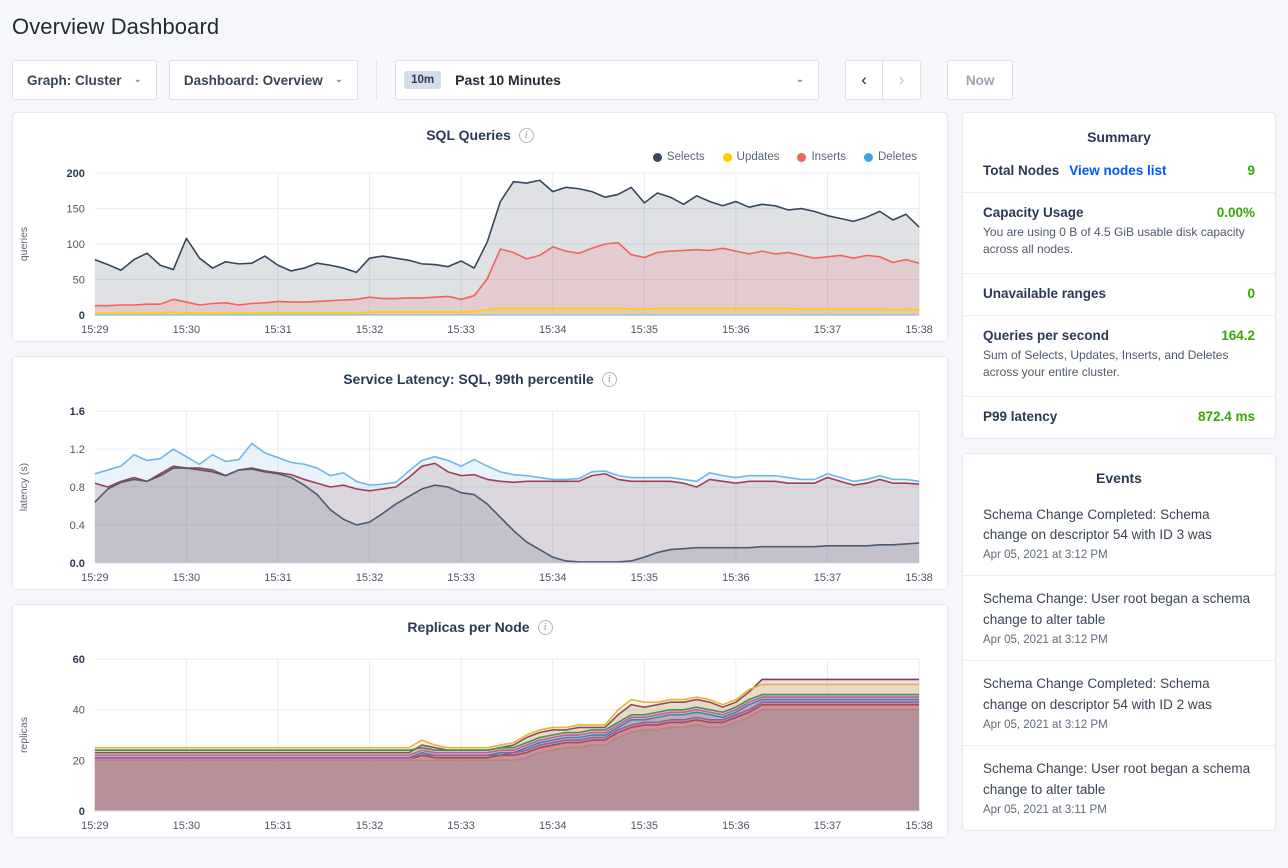 The height and width of the screenshot is (868, 1288). I want to click on time-range-select: 10m Past 10 Minutes ⌄, so click(607, 80).